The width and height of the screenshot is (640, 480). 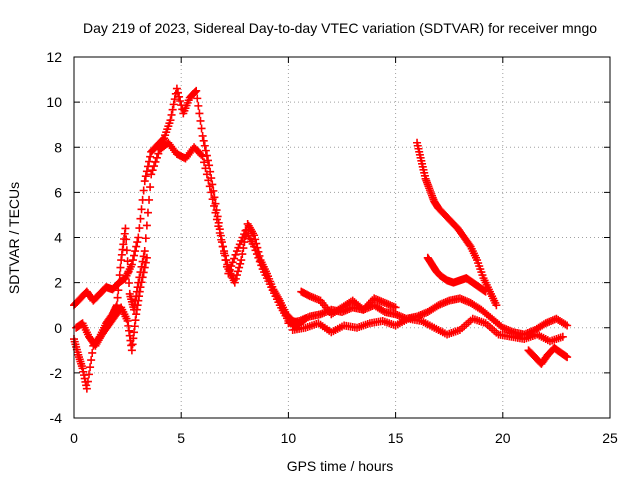 I want to click on x-tick-label: 5, so click(x=181, y=438).